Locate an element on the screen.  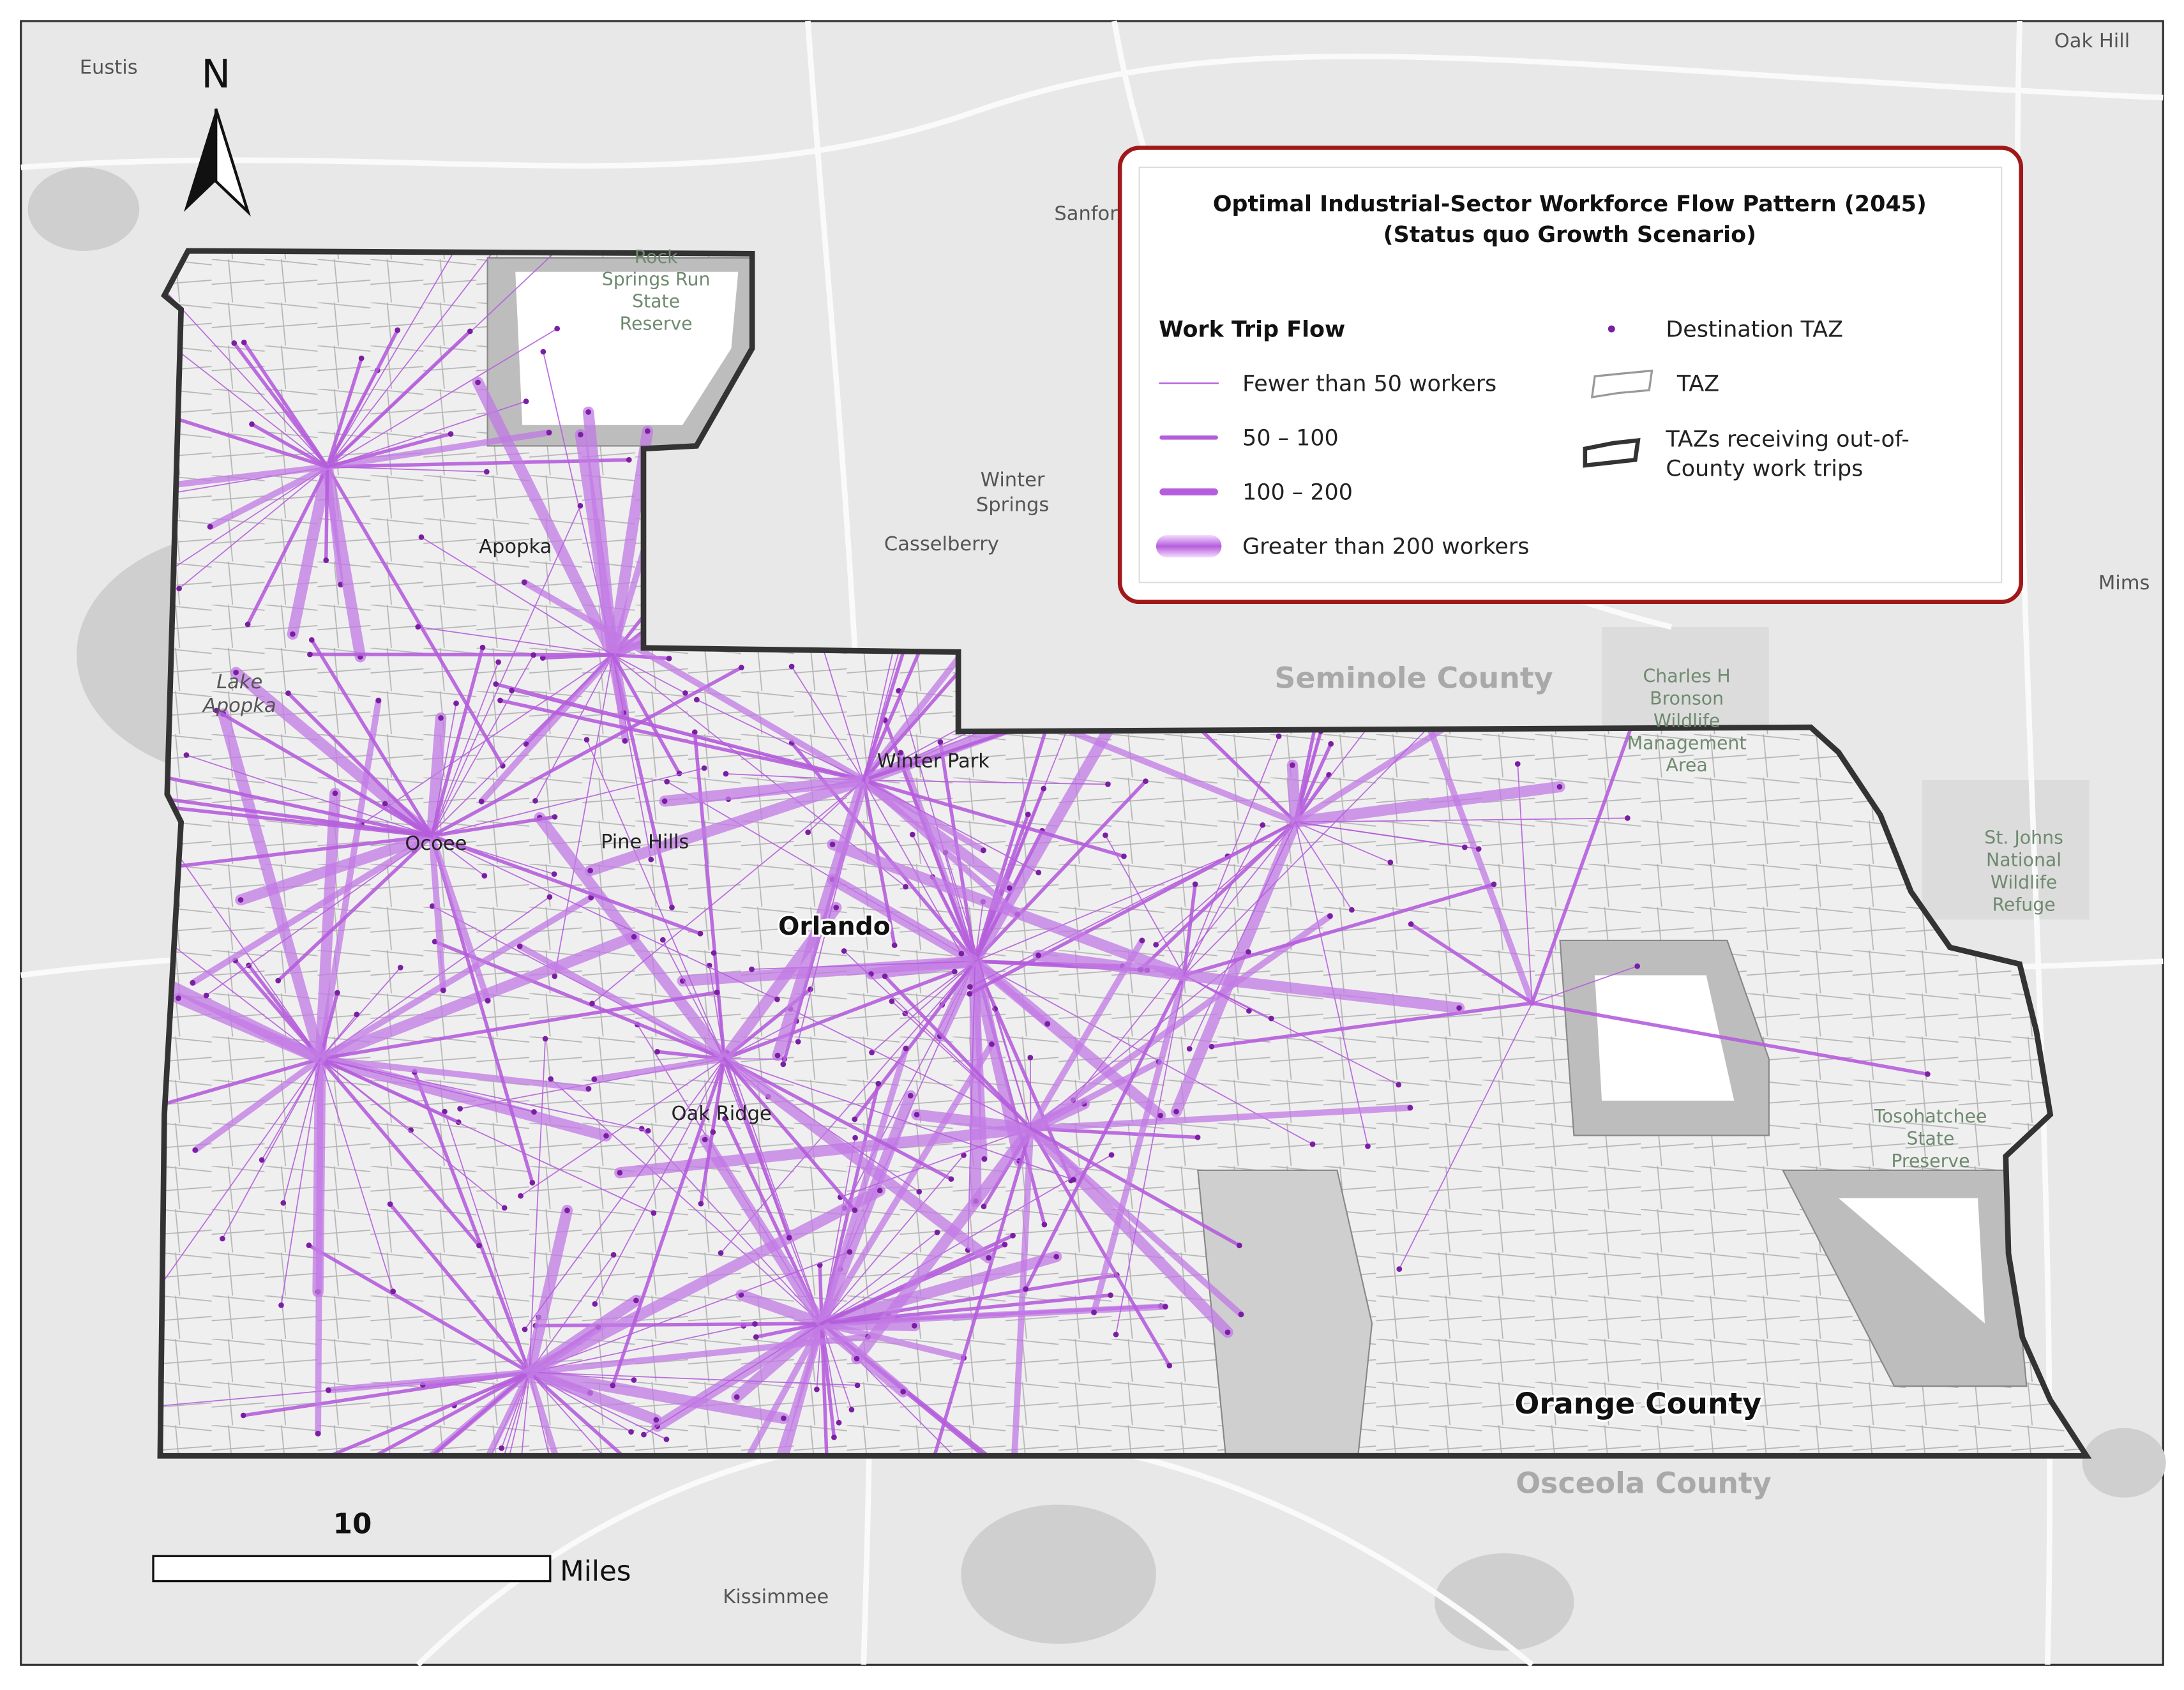
north-label: N is located at coordinates (216, 74).